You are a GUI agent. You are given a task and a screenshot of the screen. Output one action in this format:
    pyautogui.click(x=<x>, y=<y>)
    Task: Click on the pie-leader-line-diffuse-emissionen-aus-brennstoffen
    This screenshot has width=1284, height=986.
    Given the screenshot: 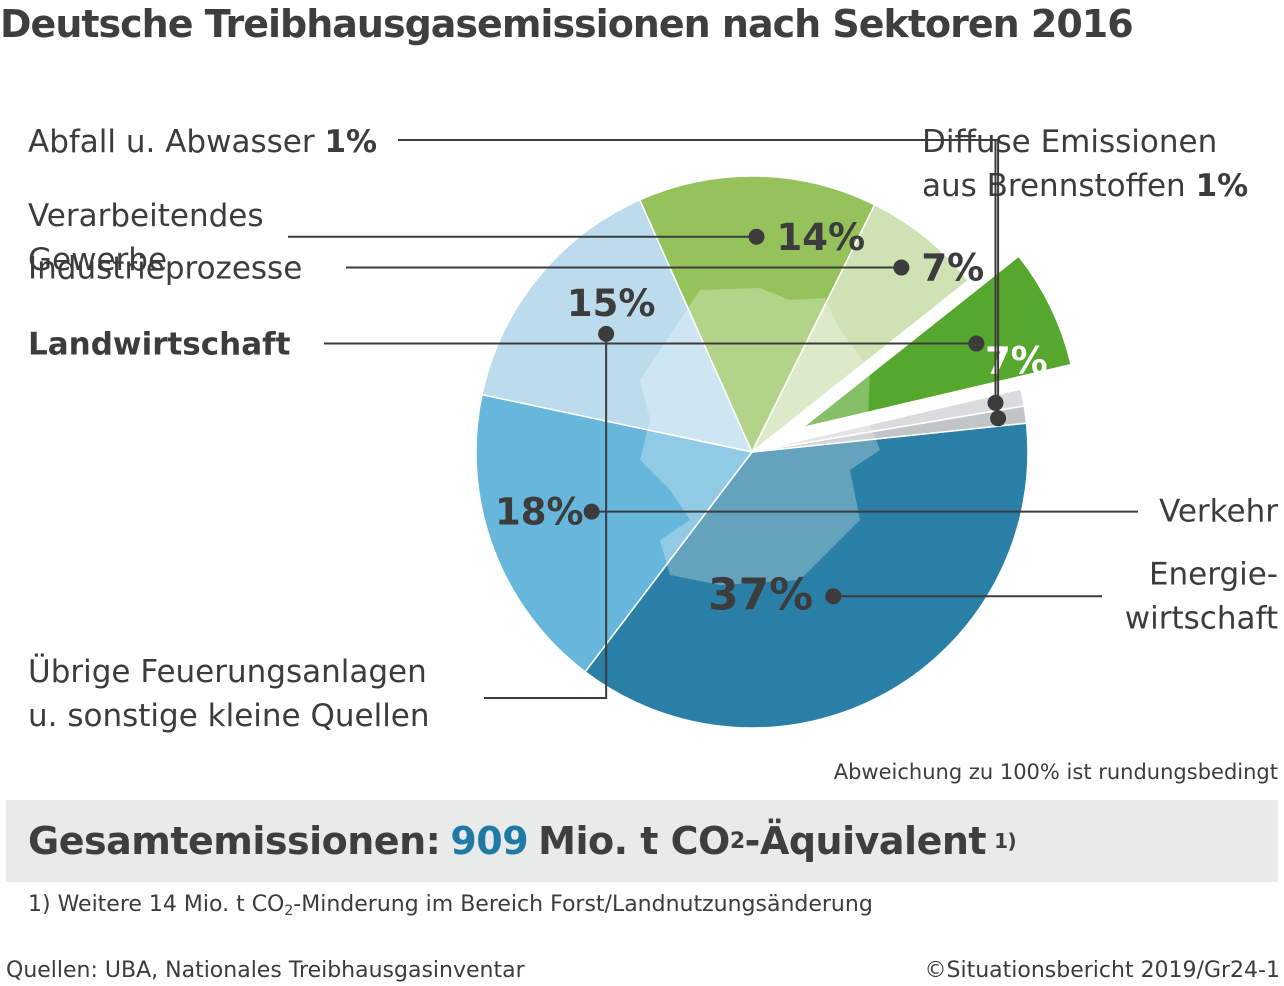 What is the action you would take?
    pyautogui.click(x=954, y=279)
    